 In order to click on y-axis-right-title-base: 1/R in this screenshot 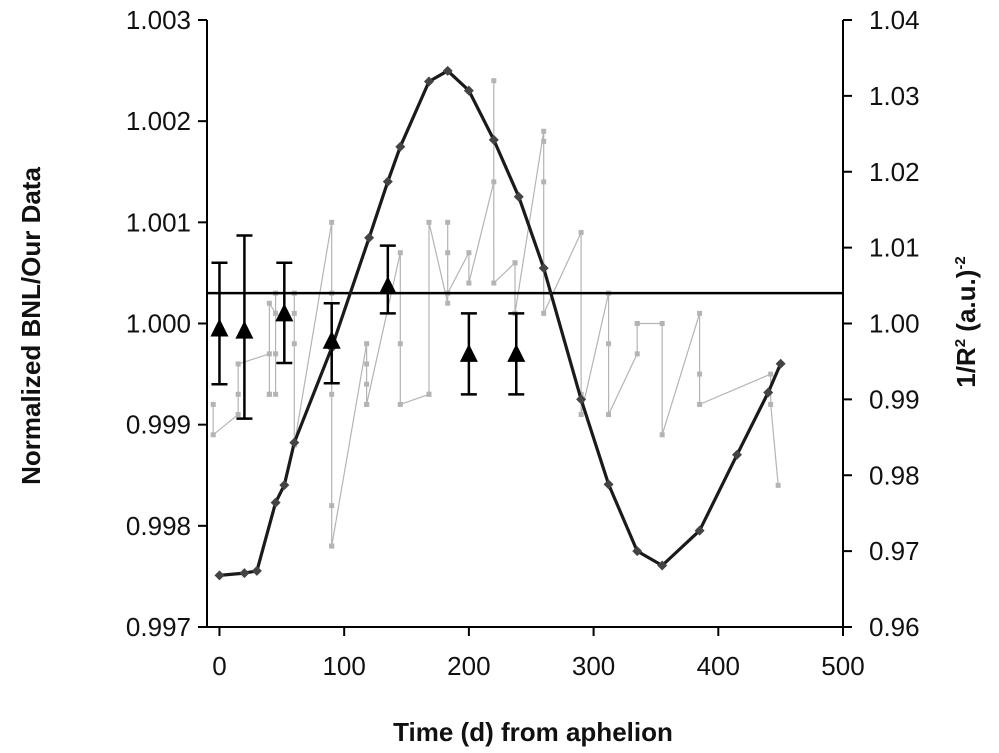, I will do `click(966, 367)`.